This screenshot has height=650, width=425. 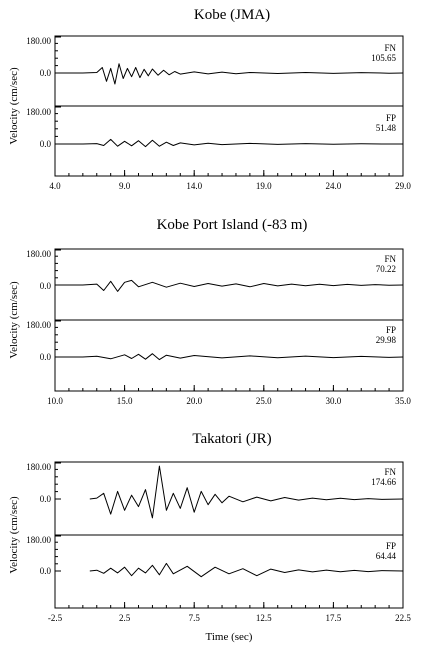 What do you see at coordinates (386, 556) in the screenshot?
I see `panel-3-fp-peak: 64.44` at bounding box center [386, 556].